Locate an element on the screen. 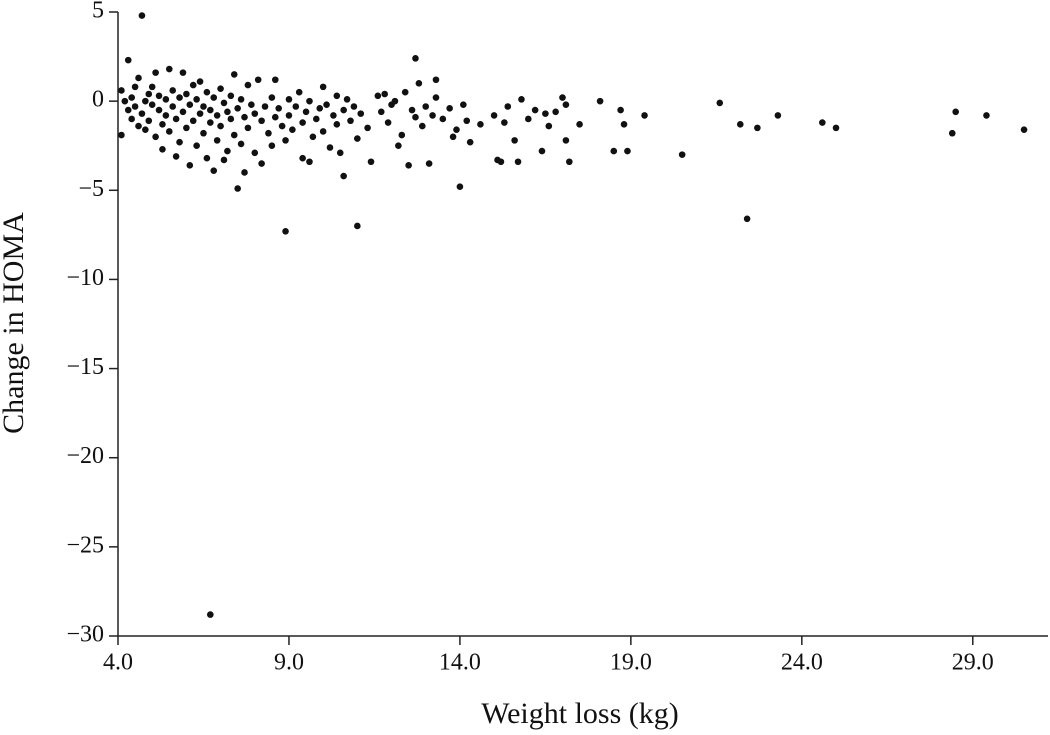 This screenshot has height=735, width=1050. y-tick-label: −5 is located at coordinates (91, 189).